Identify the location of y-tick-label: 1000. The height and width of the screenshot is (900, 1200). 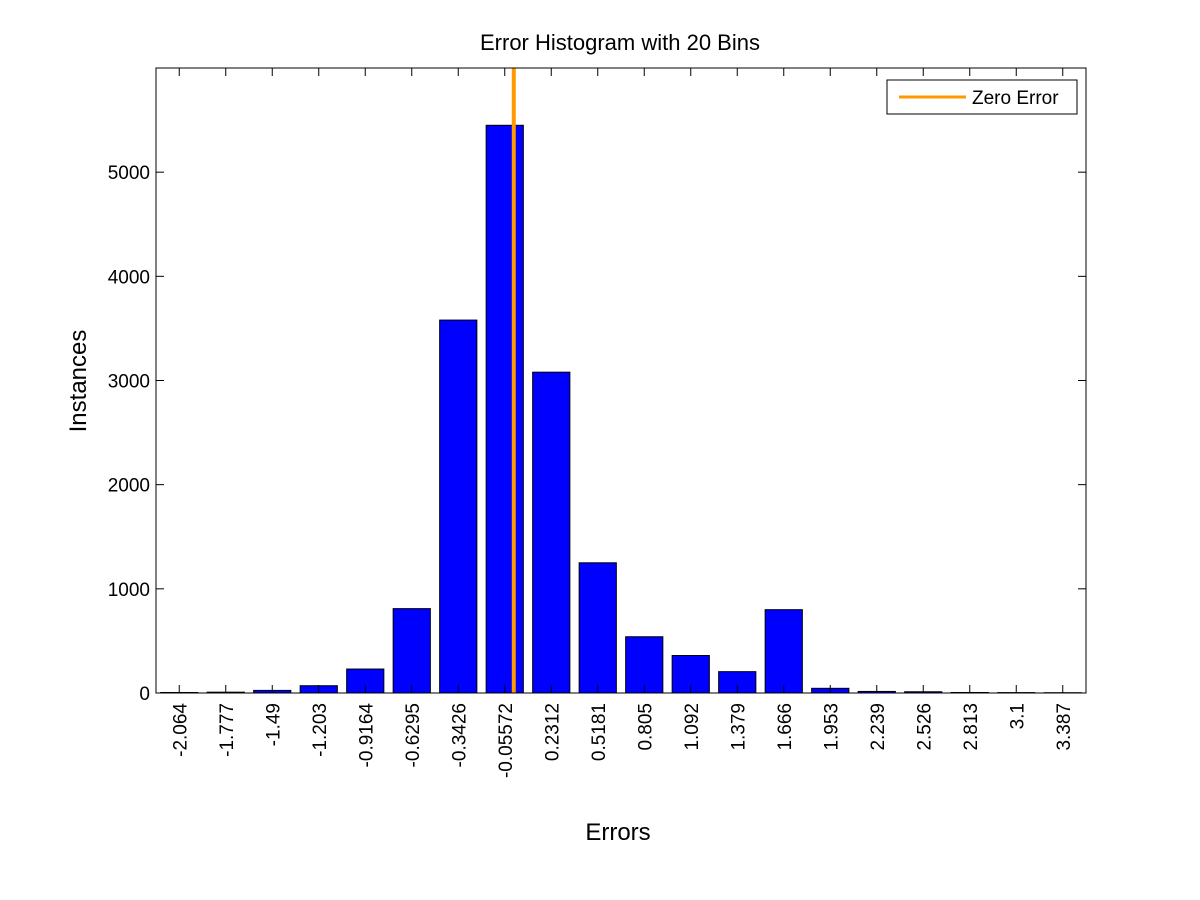
(129, 590).